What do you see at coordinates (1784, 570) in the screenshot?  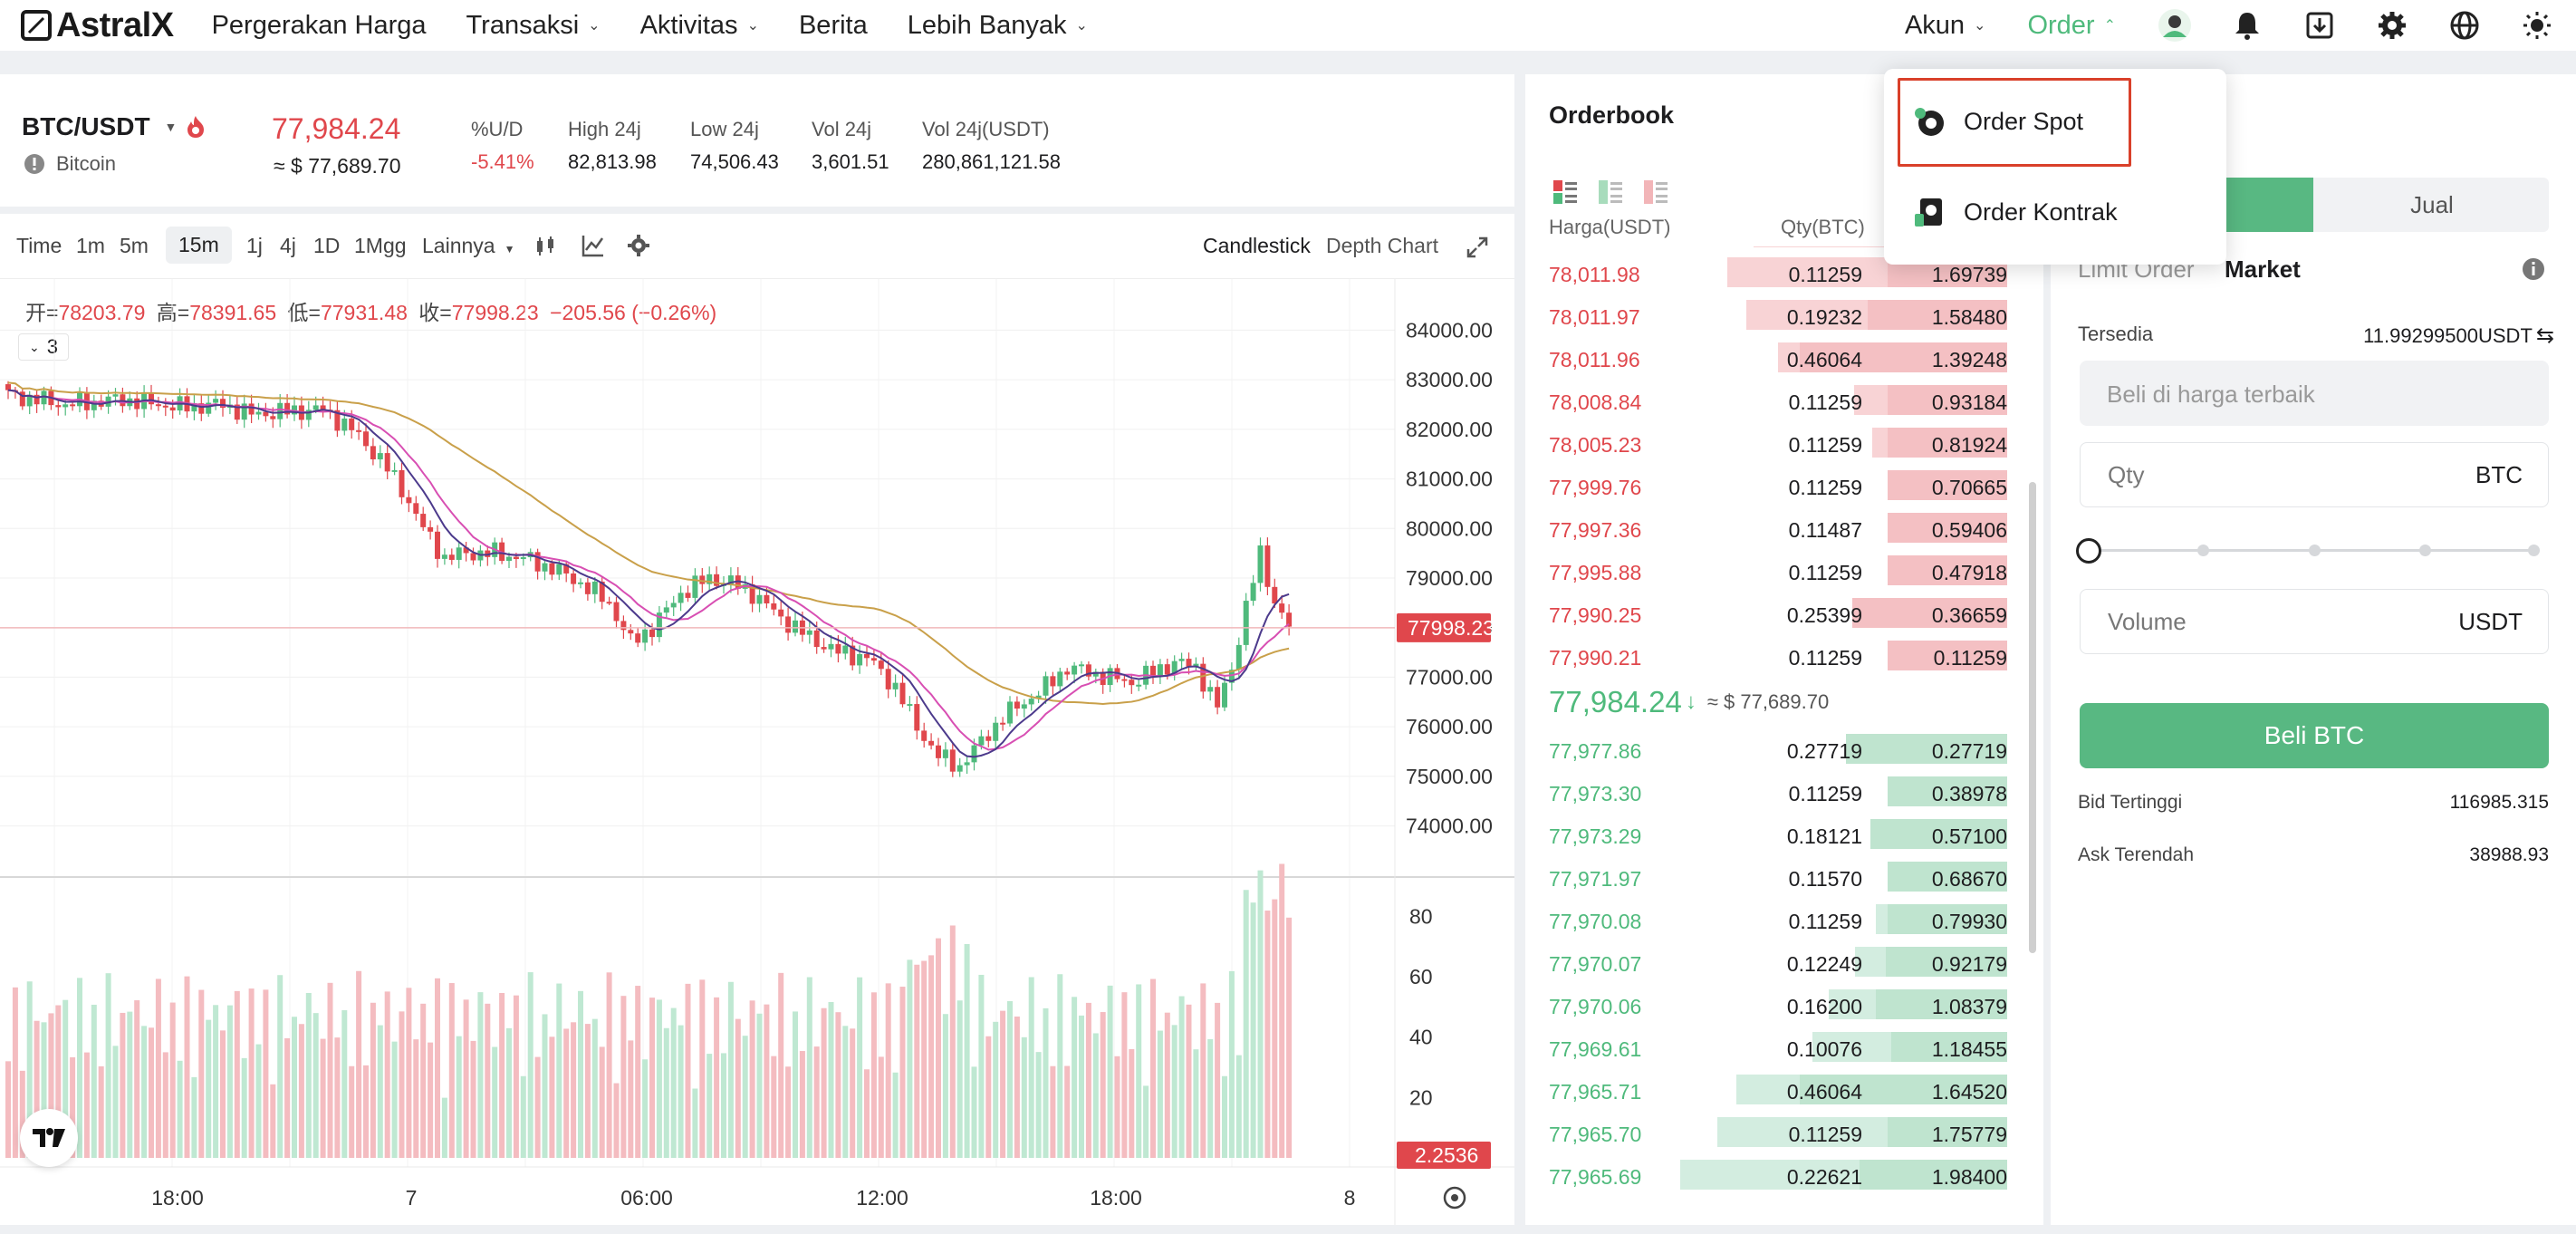 I see `ask-row: 77,995.88 0.11259 0.47918` at bounding box center [1784, 570].